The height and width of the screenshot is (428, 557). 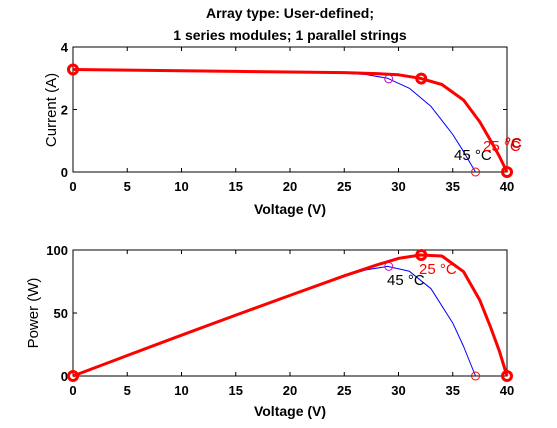 What do you see at coordinates (453, 186) in the screenshot?
I see `iv-x-tick-label-7: 35` at bounding box center [453, 186].